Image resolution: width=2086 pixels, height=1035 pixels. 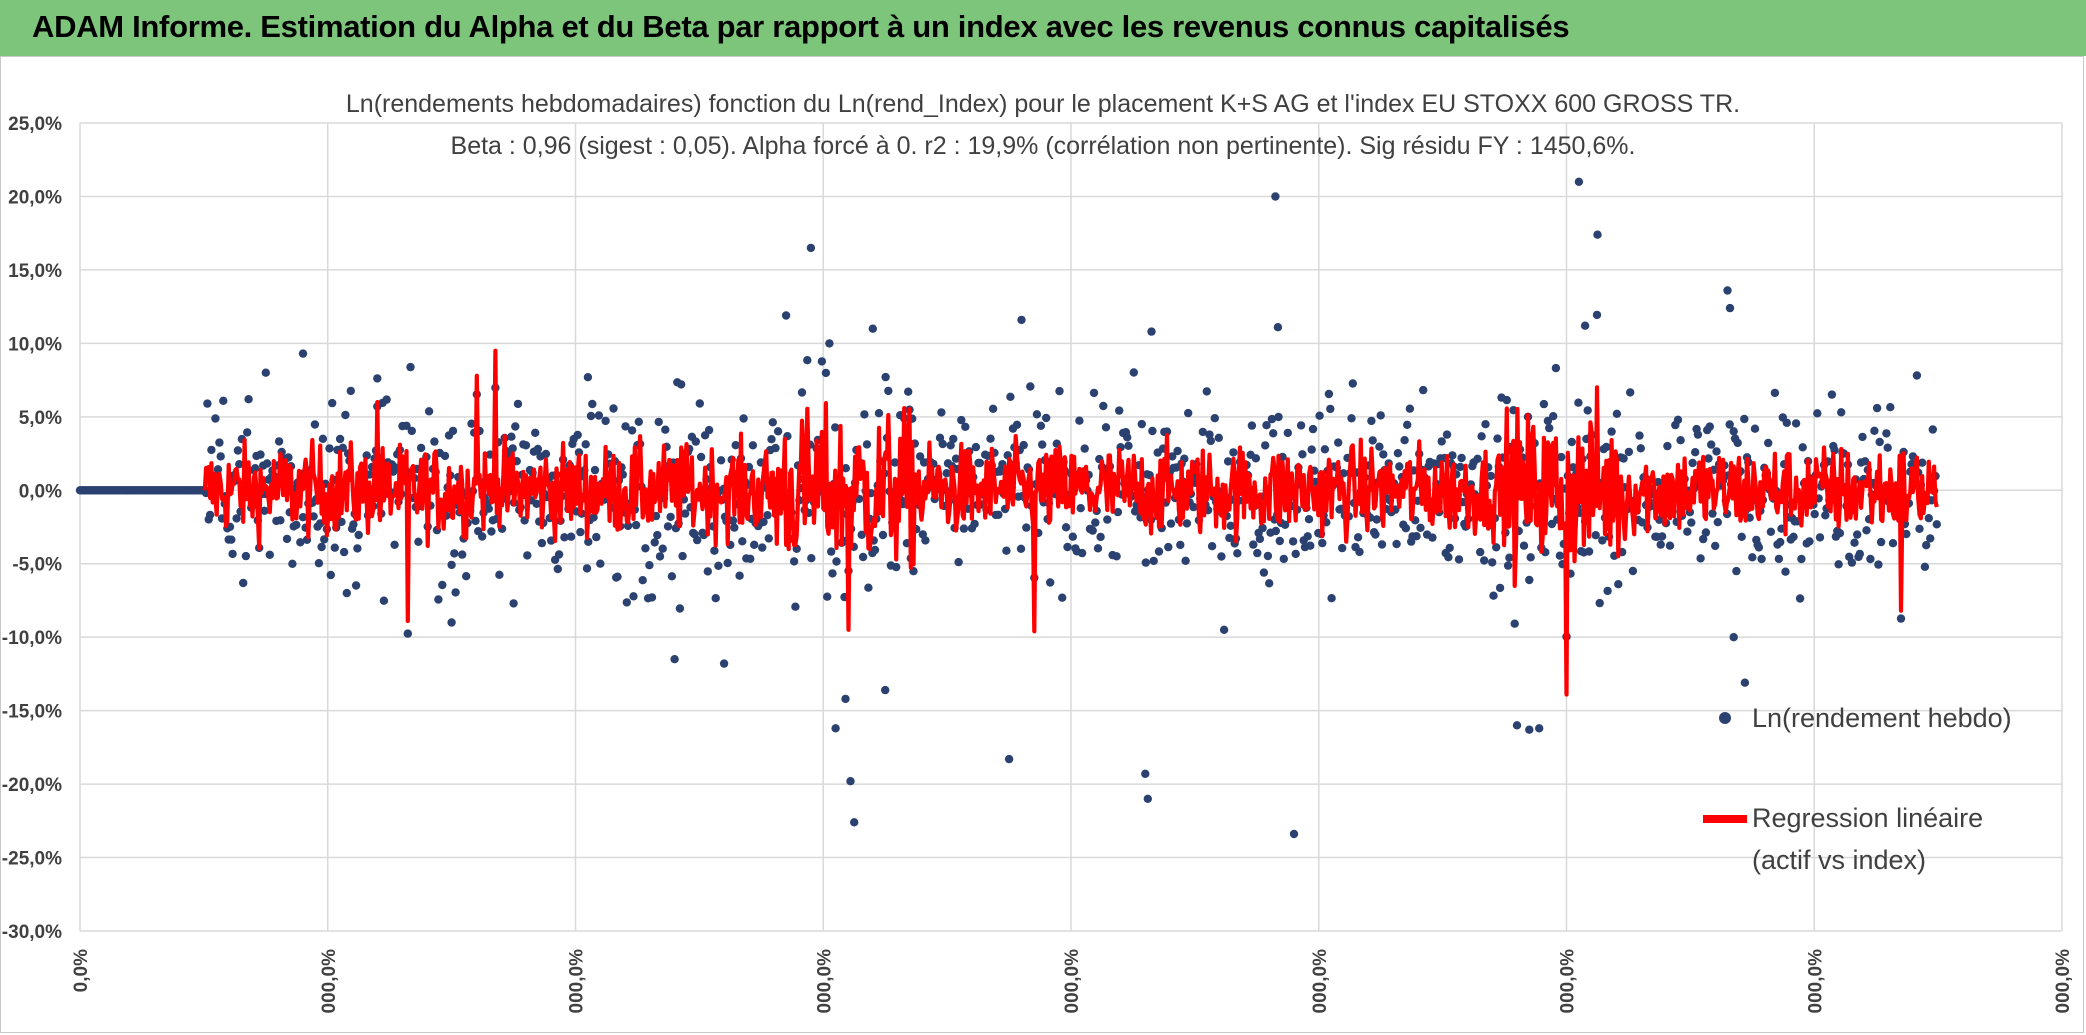 What do you see at coordinates (1868, 818) in the screenshot?
I see `legend-label-regression: Regression linéaire` at bounding box center [1868, 818].